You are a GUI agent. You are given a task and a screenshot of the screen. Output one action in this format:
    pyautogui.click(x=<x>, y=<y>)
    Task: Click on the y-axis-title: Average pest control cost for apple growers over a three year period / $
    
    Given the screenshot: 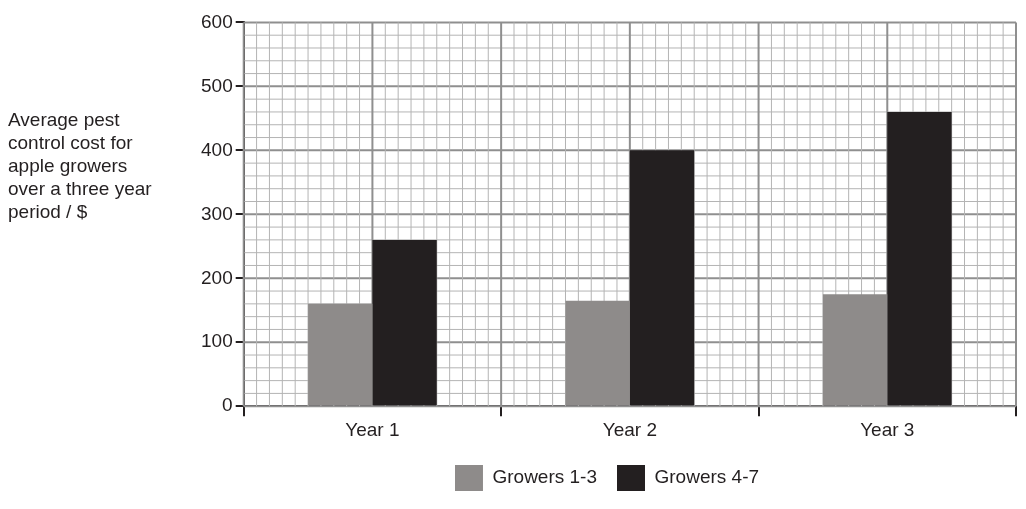 What is the action you would take?
    pyautogui.click(x=80, y=165)
    